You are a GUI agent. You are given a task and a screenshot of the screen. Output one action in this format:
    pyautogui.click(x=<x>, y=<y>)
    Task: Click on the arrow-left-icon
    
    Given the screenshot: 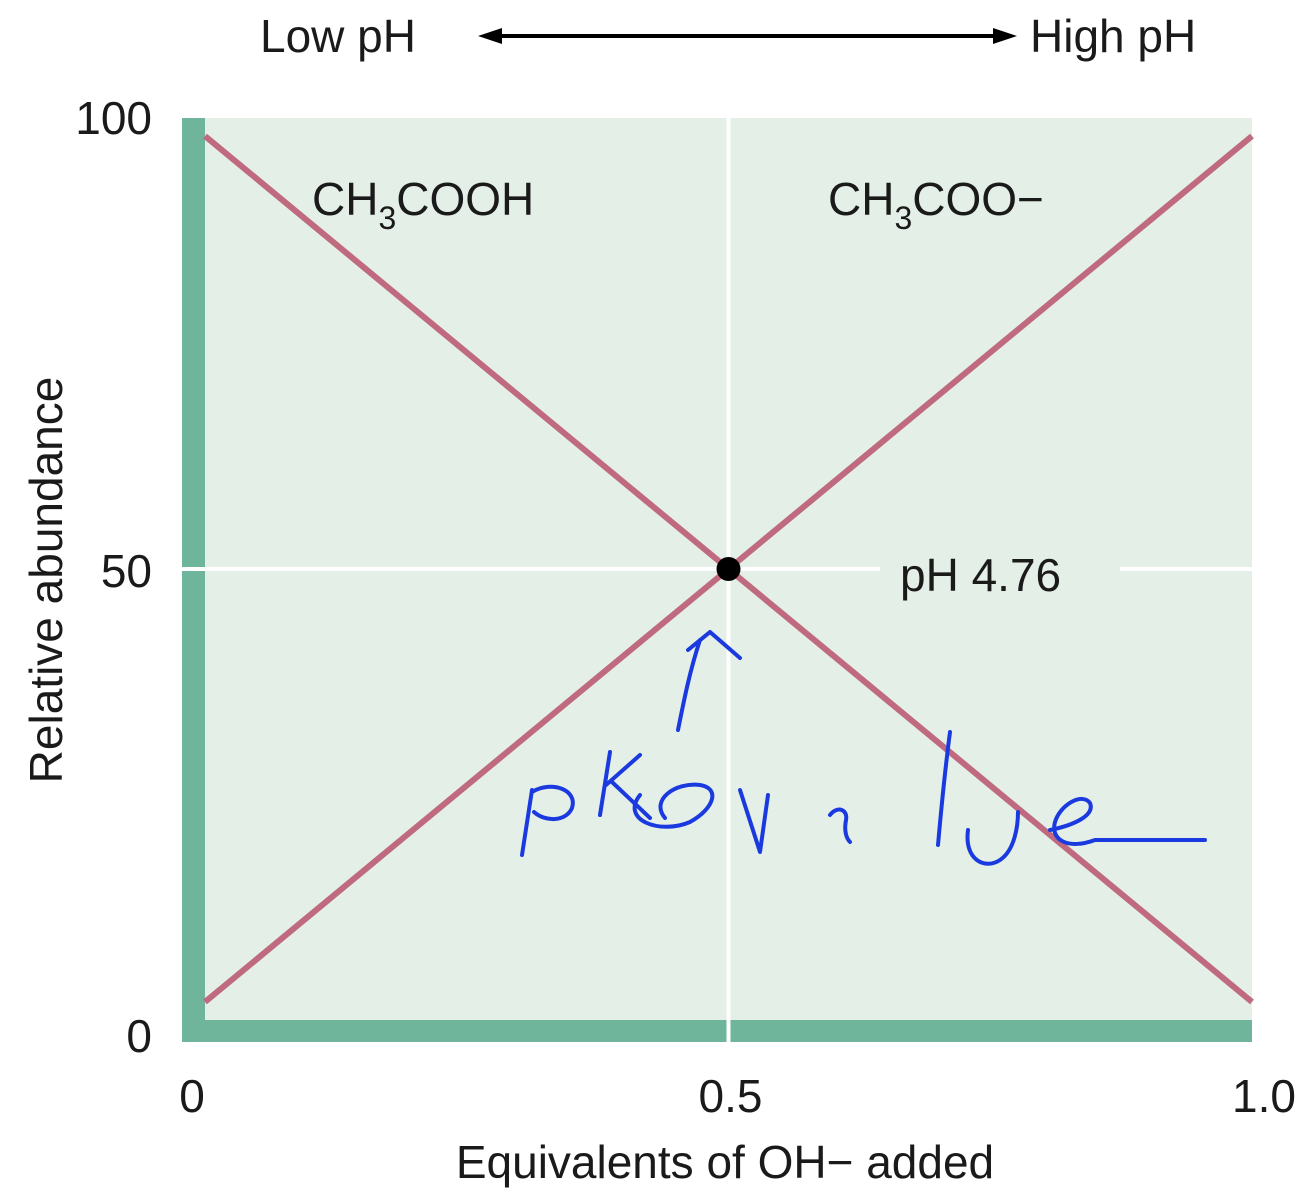 What is the action you would take?
    pyautogui.click(x=490, y=36)
    